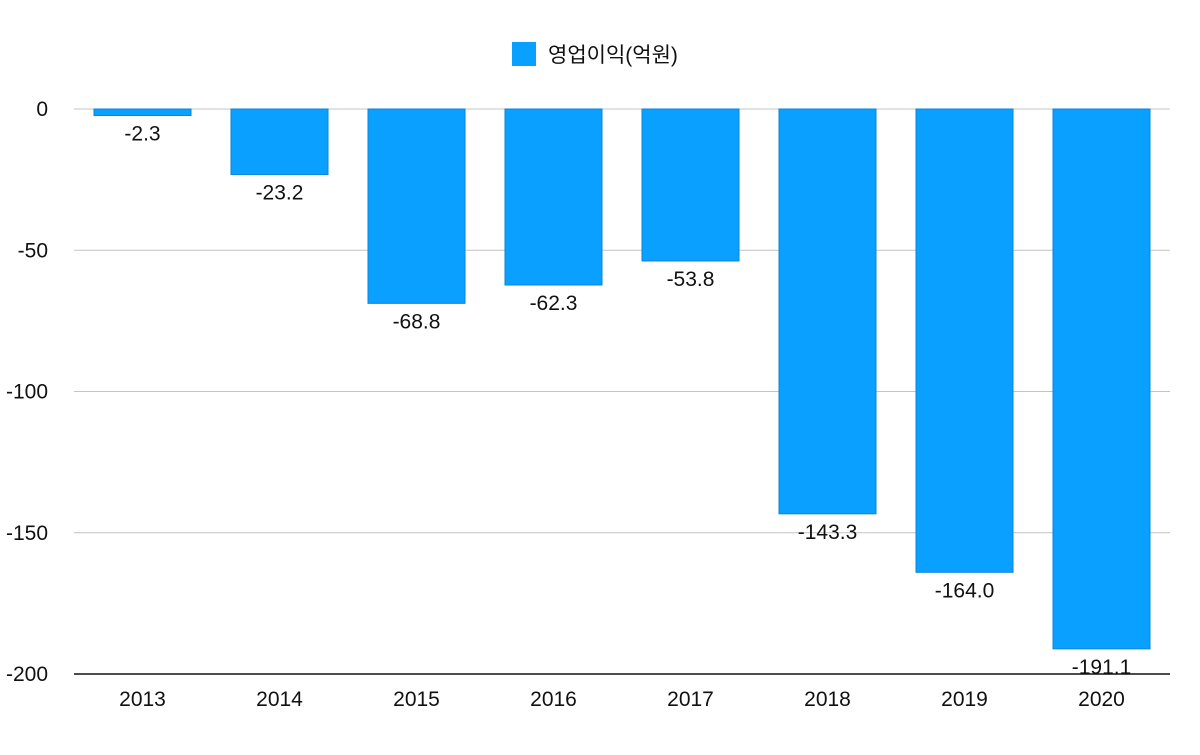 This screenshot has width=1200, height=755. What do you see at coordinates (27, 674) in the screenshot?
I see `y-tick-label: -200` at bounding box center [27, 674].